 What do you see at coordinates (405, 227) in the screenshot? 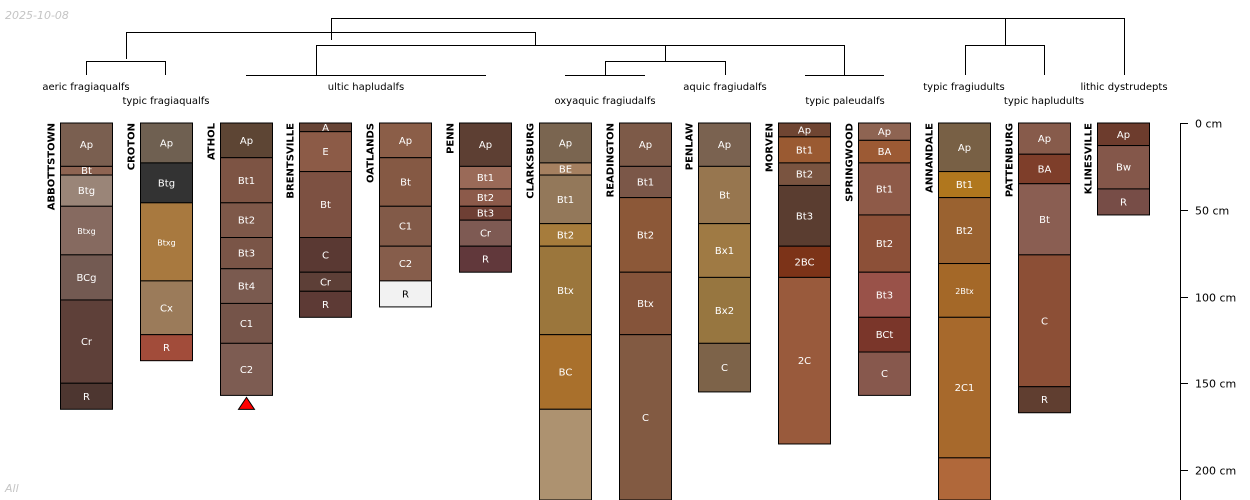
I see `horizon-label: C1` at bounding box center [405, 227].